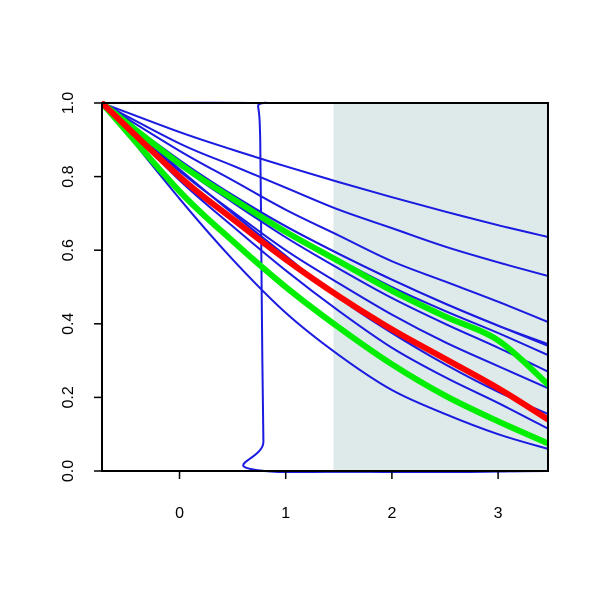 The height and width of the screenshot is (605, 600). Describe the element at coordinates (68, 103) in the screenshot. I see `y-tick-label: 1.0` at that location.